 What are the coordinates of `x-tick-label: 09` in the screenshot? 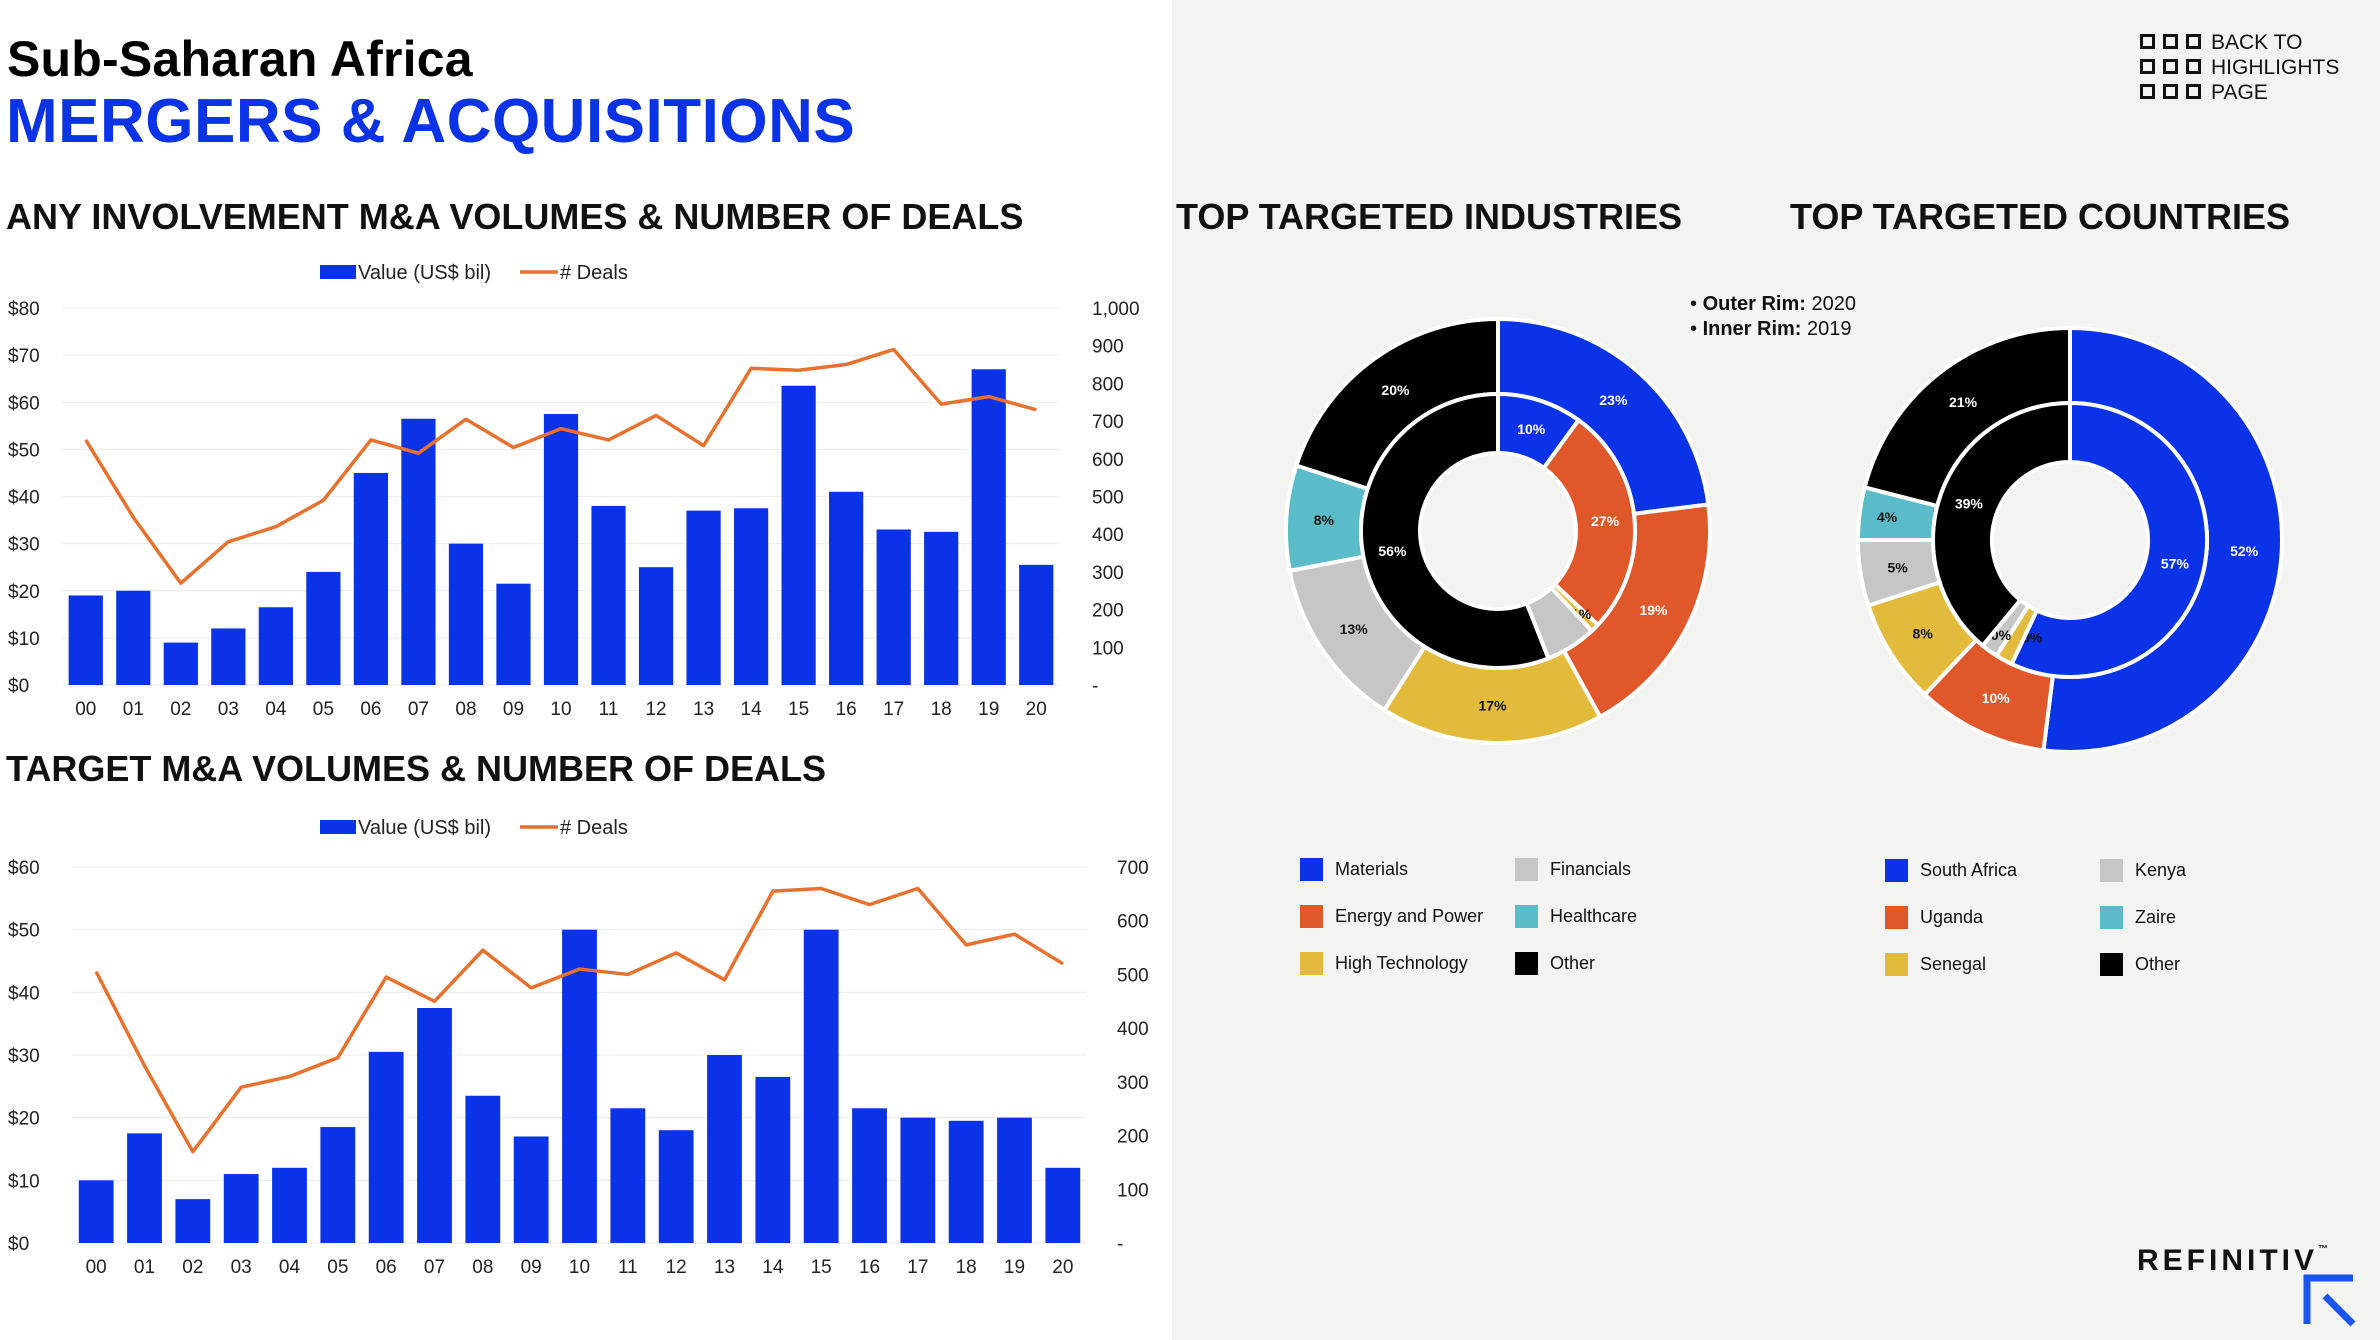 It's located at (531, 1267).